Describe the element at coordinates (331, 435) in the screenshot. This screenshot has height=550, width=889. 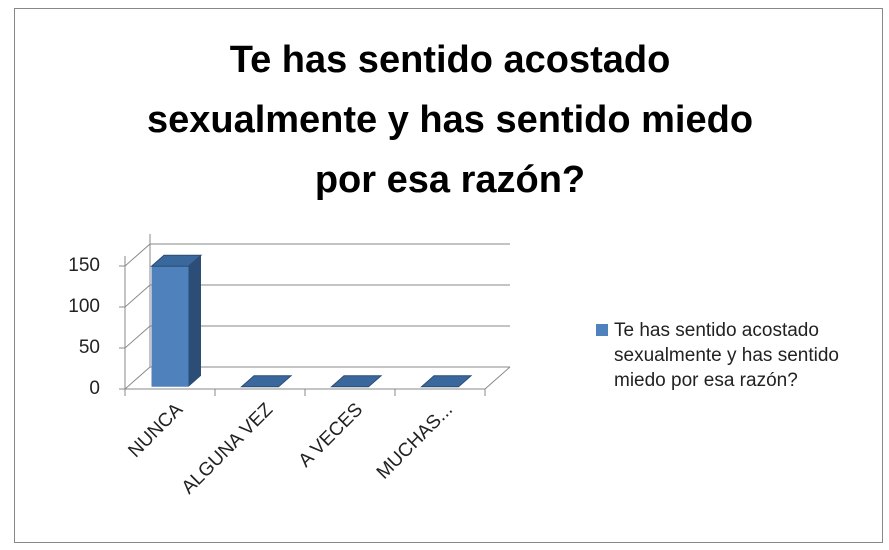
I see `x-tick-label: A VECES` at that location.